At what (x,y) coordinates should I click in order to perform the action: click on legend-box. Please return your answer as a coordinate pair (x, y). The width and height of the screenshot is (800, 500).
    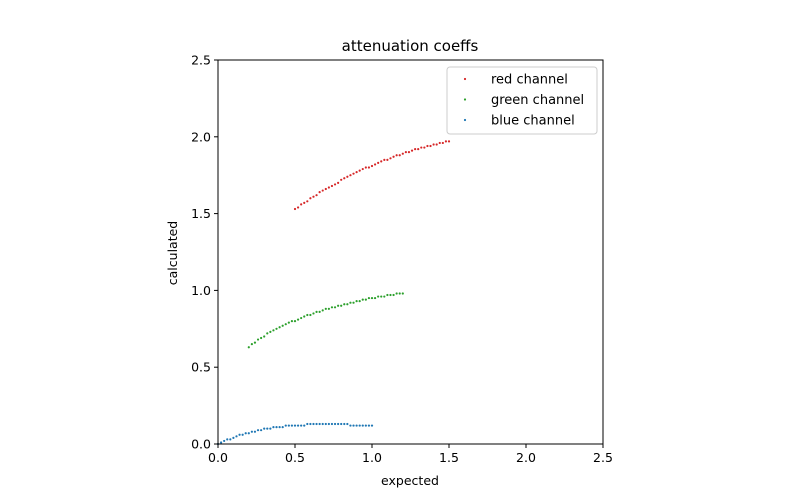
    Looking at the image, I should click on (522, 100).